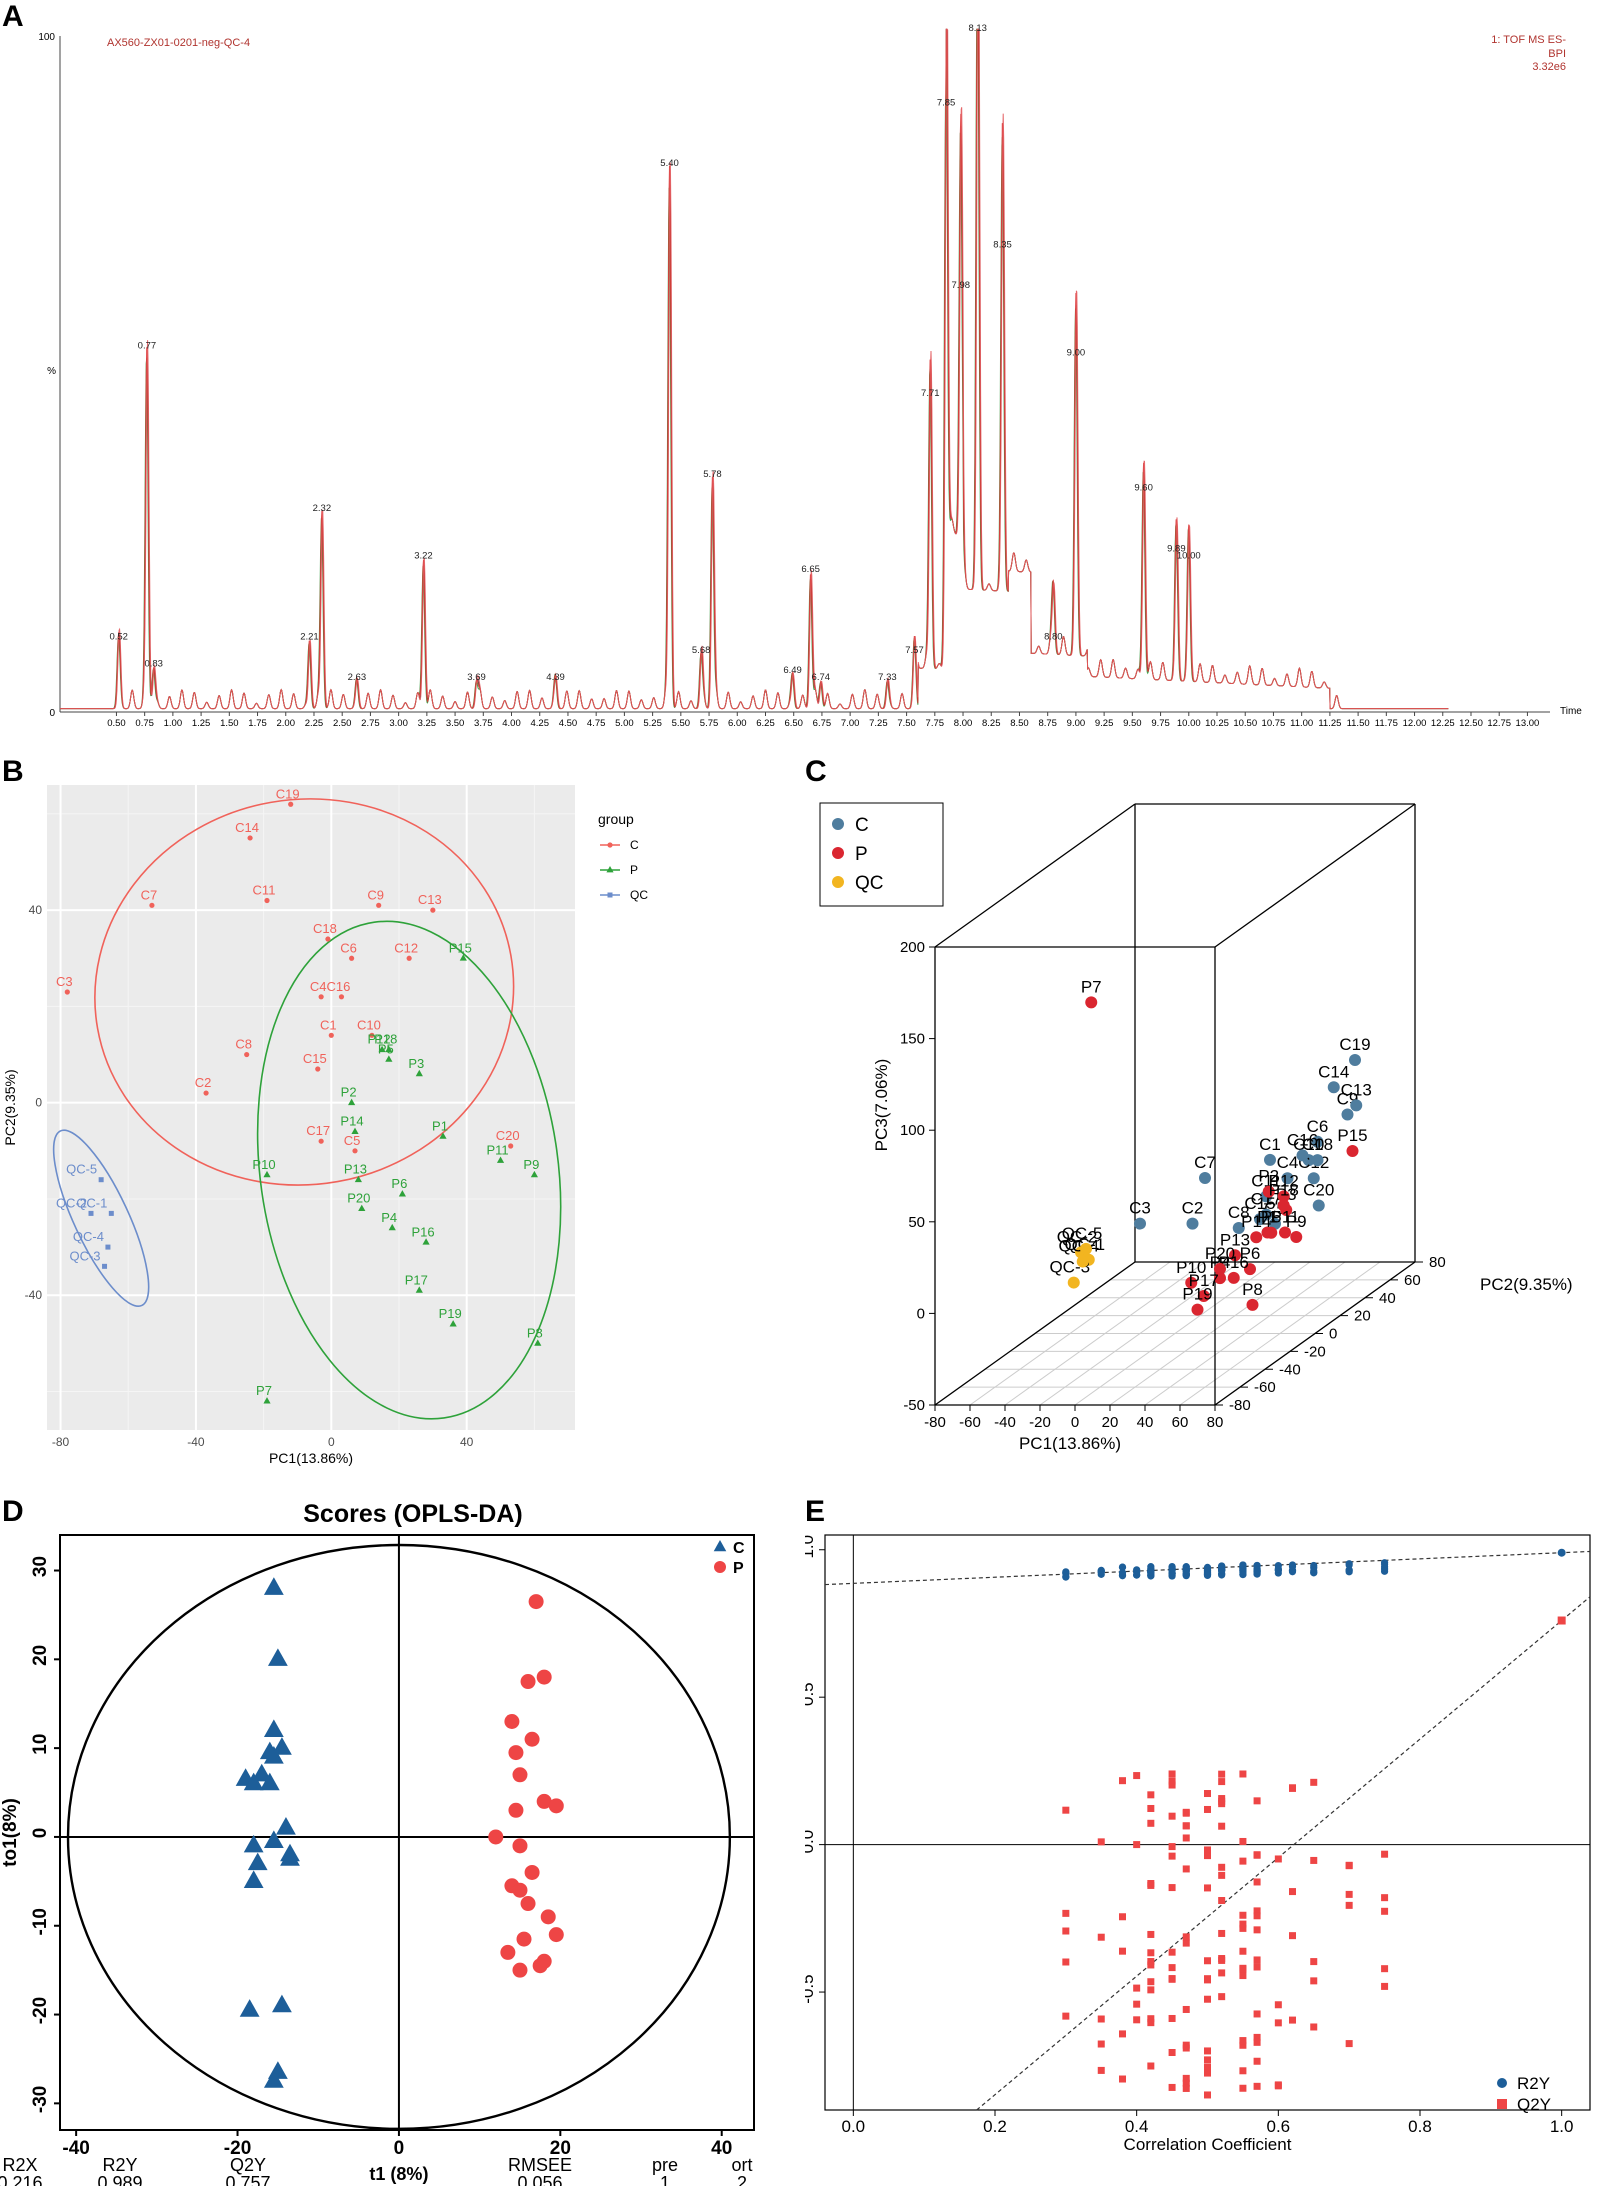 The height and width of the screenshot is (2186, 1610). I want to click on x-tick-label: 2.75, so click(370, 723).